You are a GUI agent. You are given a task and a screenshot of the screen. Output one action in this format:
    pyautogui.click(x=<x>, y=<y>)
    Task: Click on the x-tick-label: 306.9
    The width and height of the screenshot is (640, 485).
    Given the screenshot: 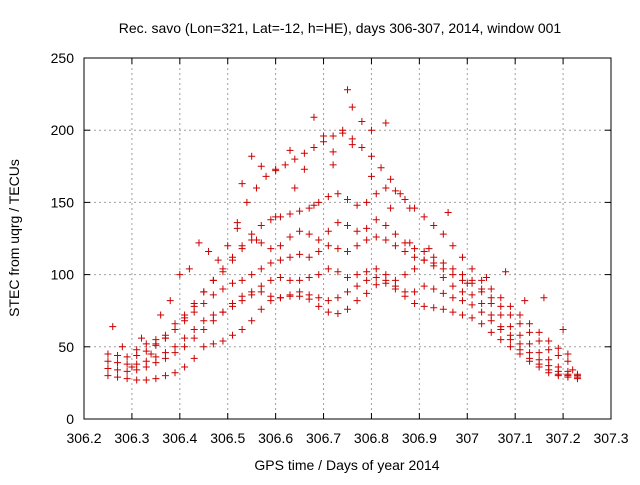 What is the action you would take?
    pyautogui.click(x=419, y=438)
    